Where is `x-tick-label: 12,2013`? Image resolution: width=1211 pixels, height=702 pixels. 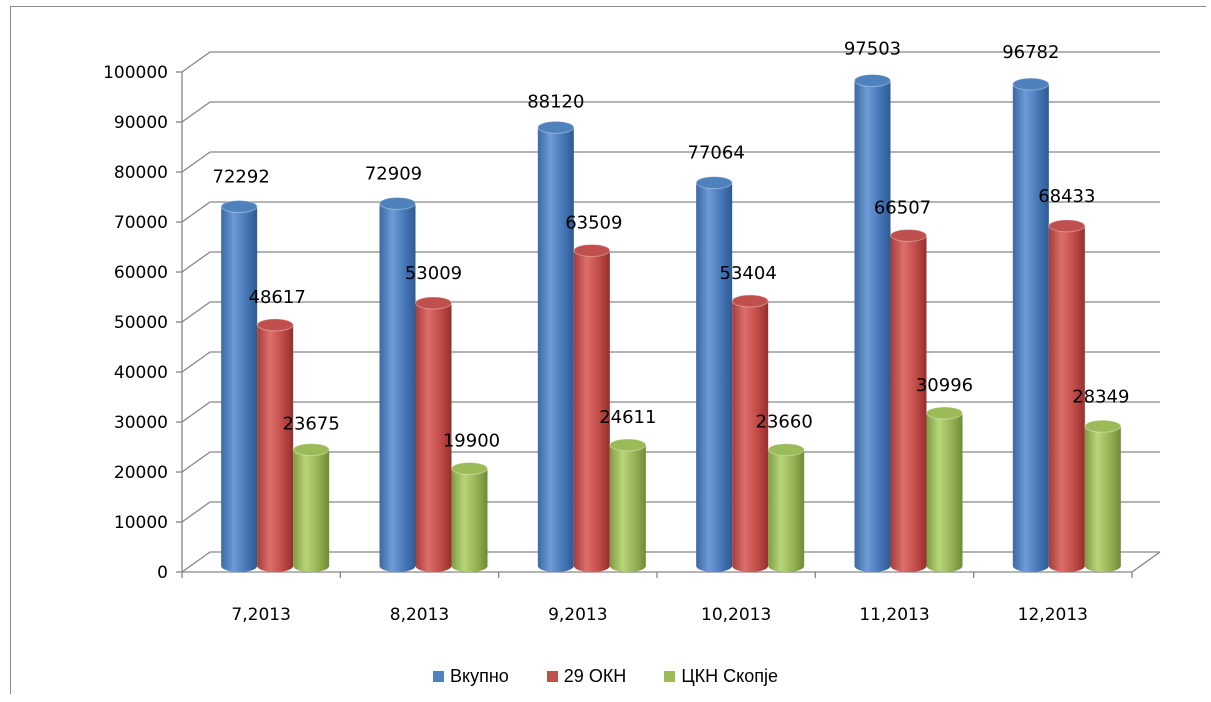 x-tick-label: 12,2013 is located at coordinates (1053, 615).